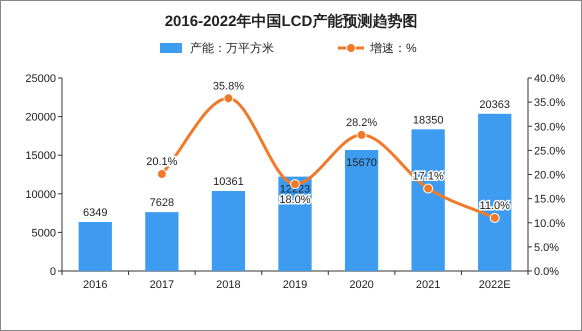 The width and height of the screenshot is (582, 331). What do you see at coordinates (547, 272) in the screenshot?
I see `y2-tick-label: 0.0%` at bounding box center [547, 272].